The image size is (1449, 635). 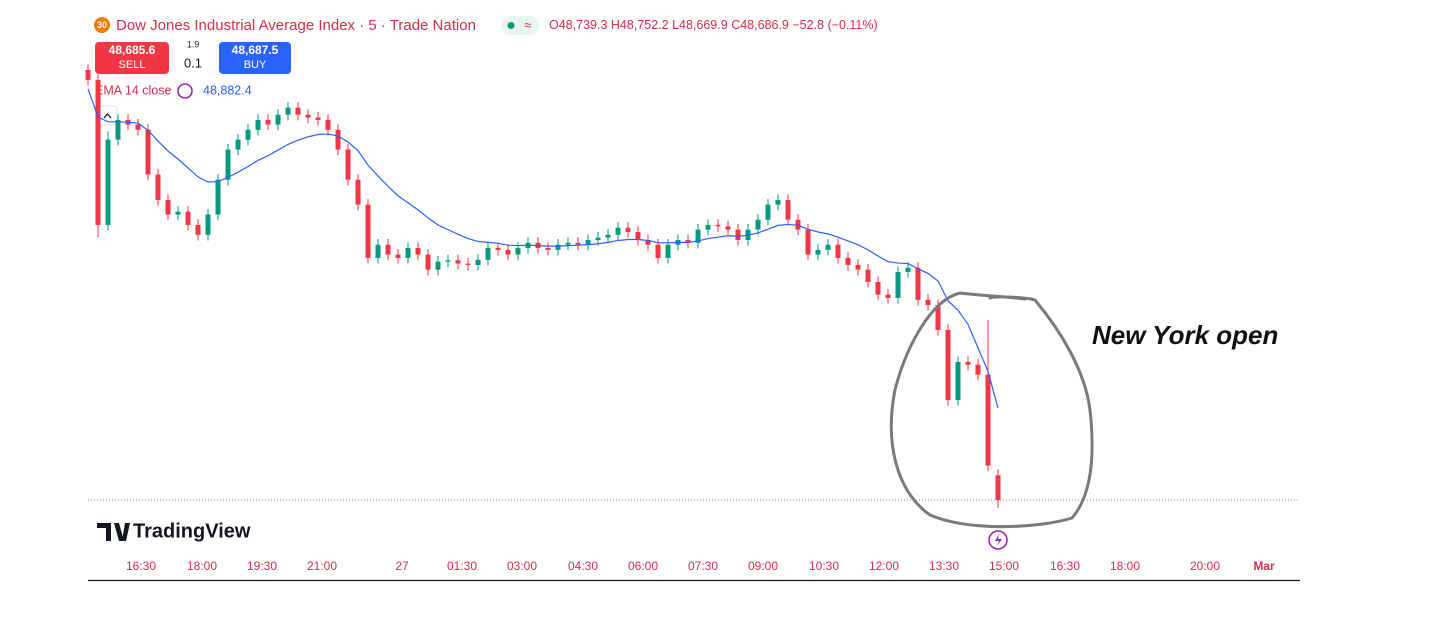 I want to click on x-tick-label: 06:00, so click(x=643, y=566).